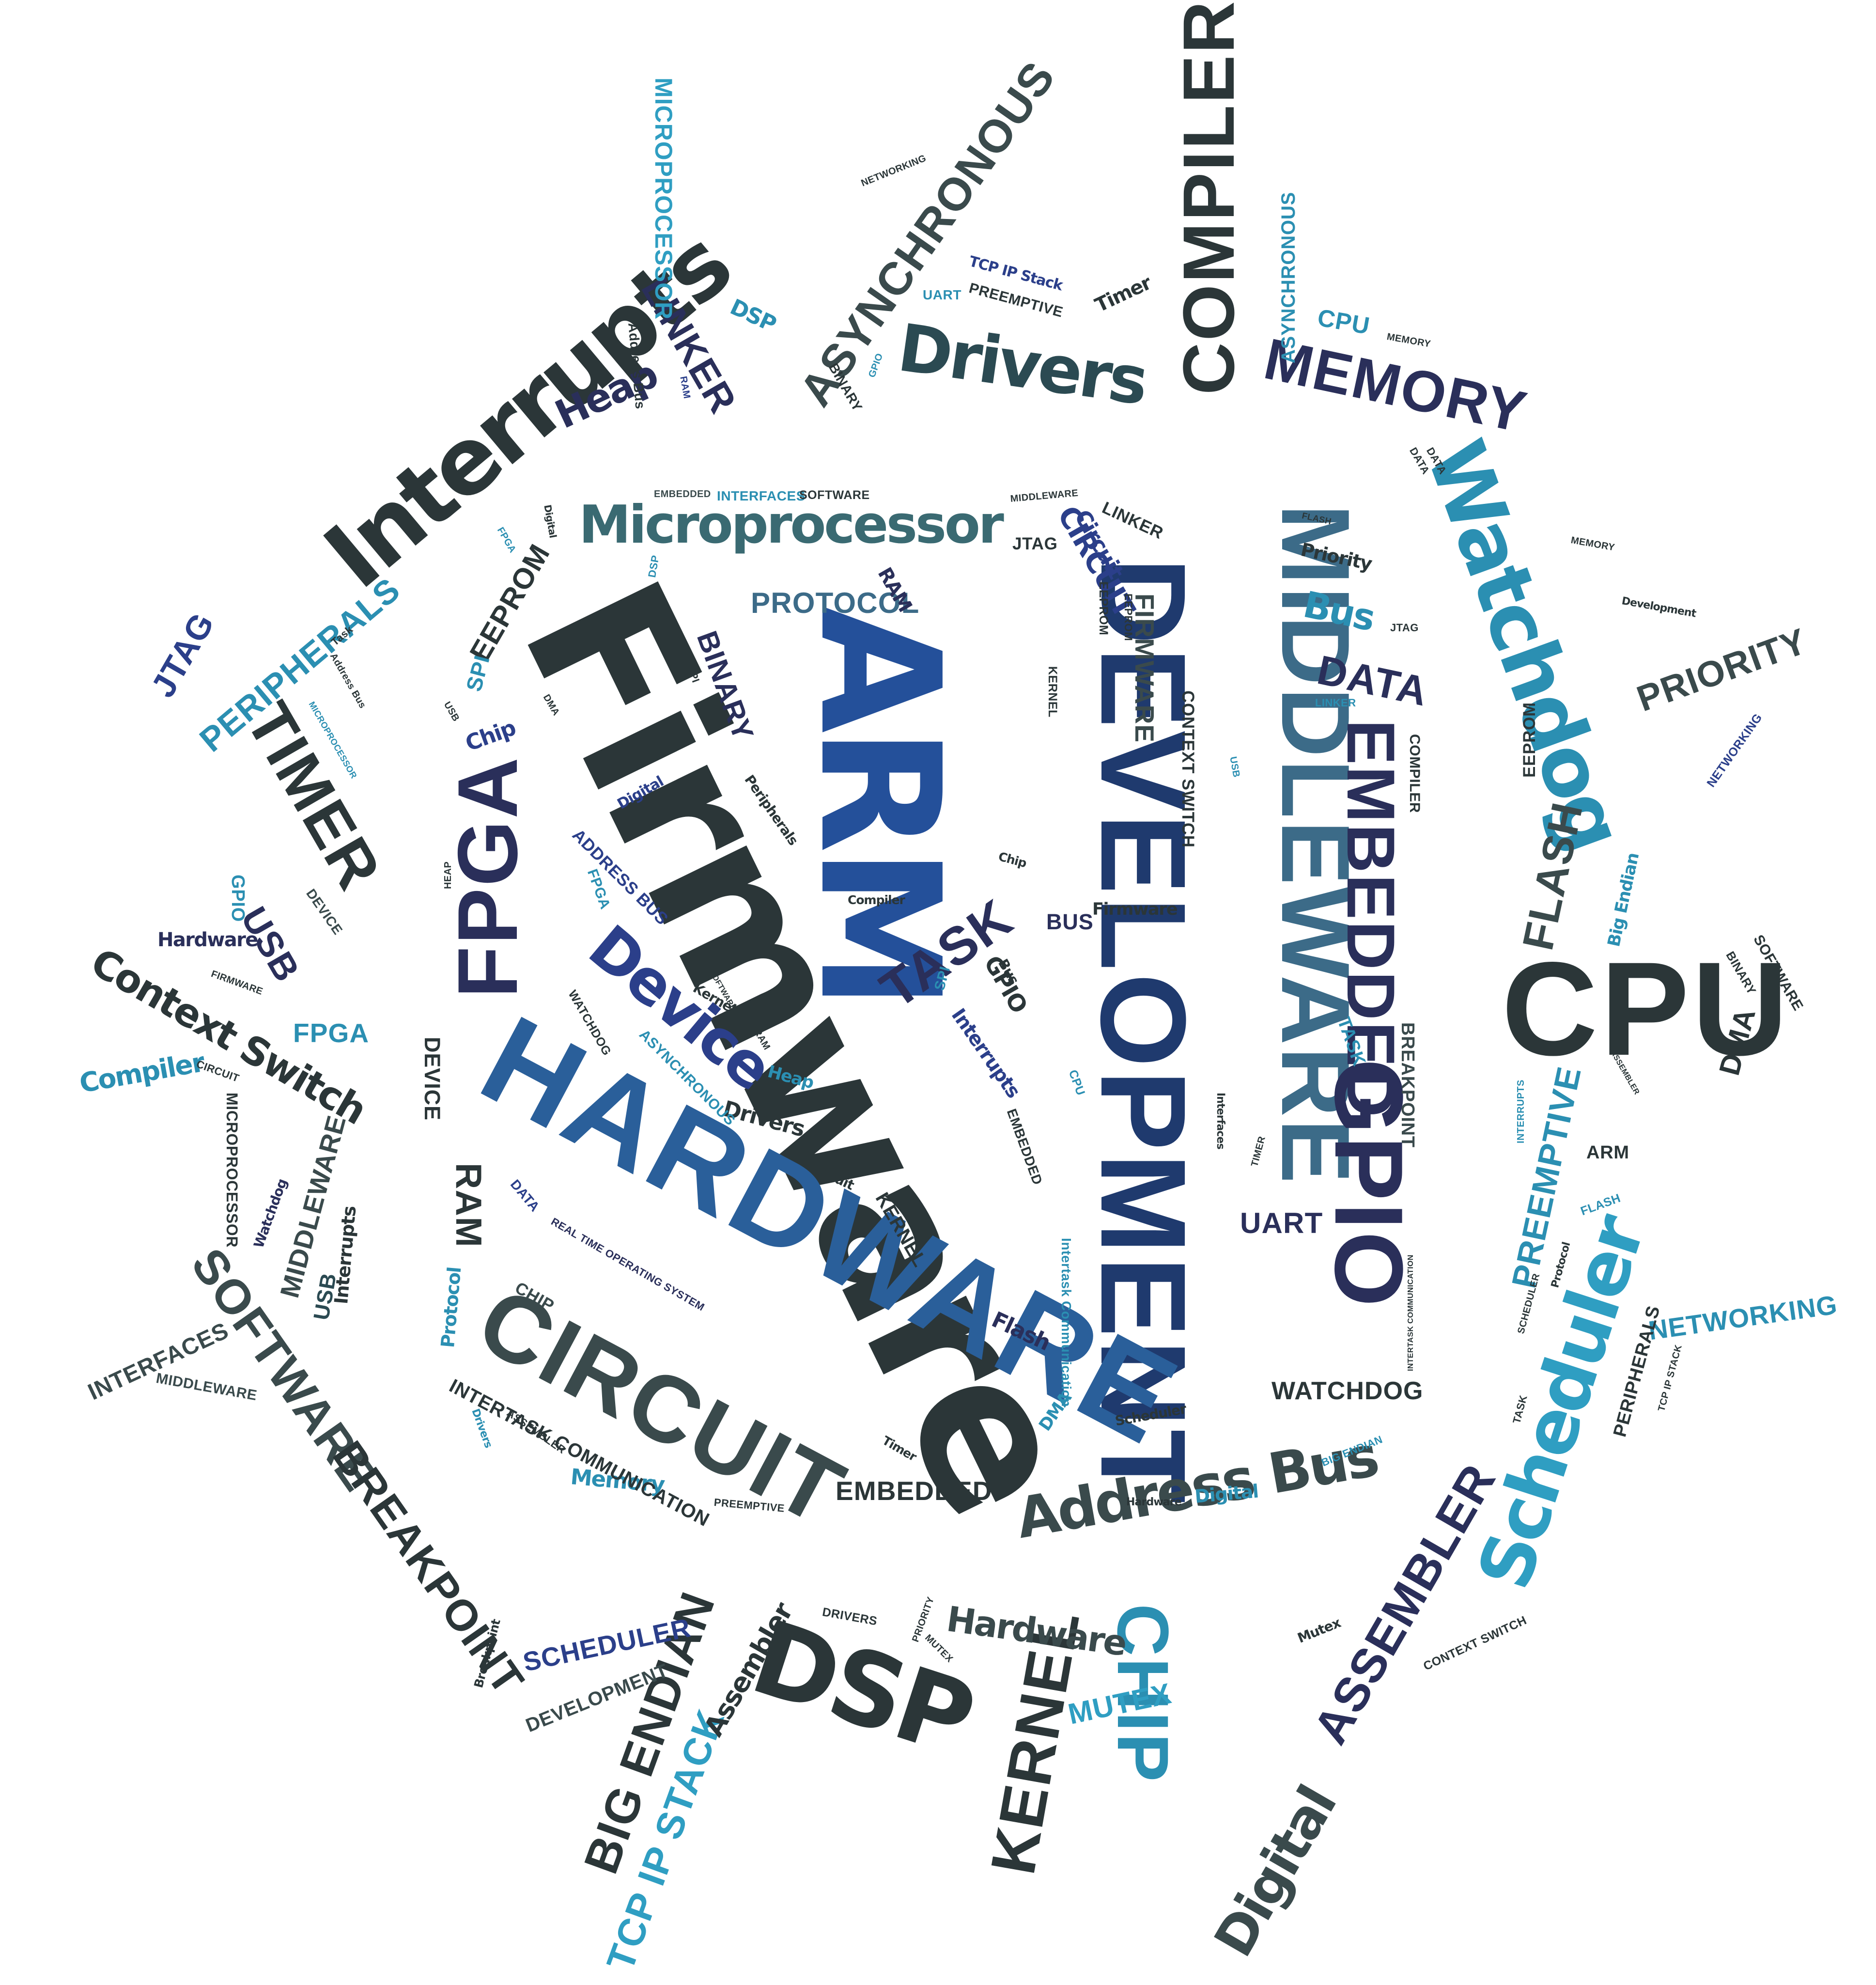  Describe the element at coordinates (1409, 340) in the screenshot. I see `word-memory-top-small: MEMORY` at that location.